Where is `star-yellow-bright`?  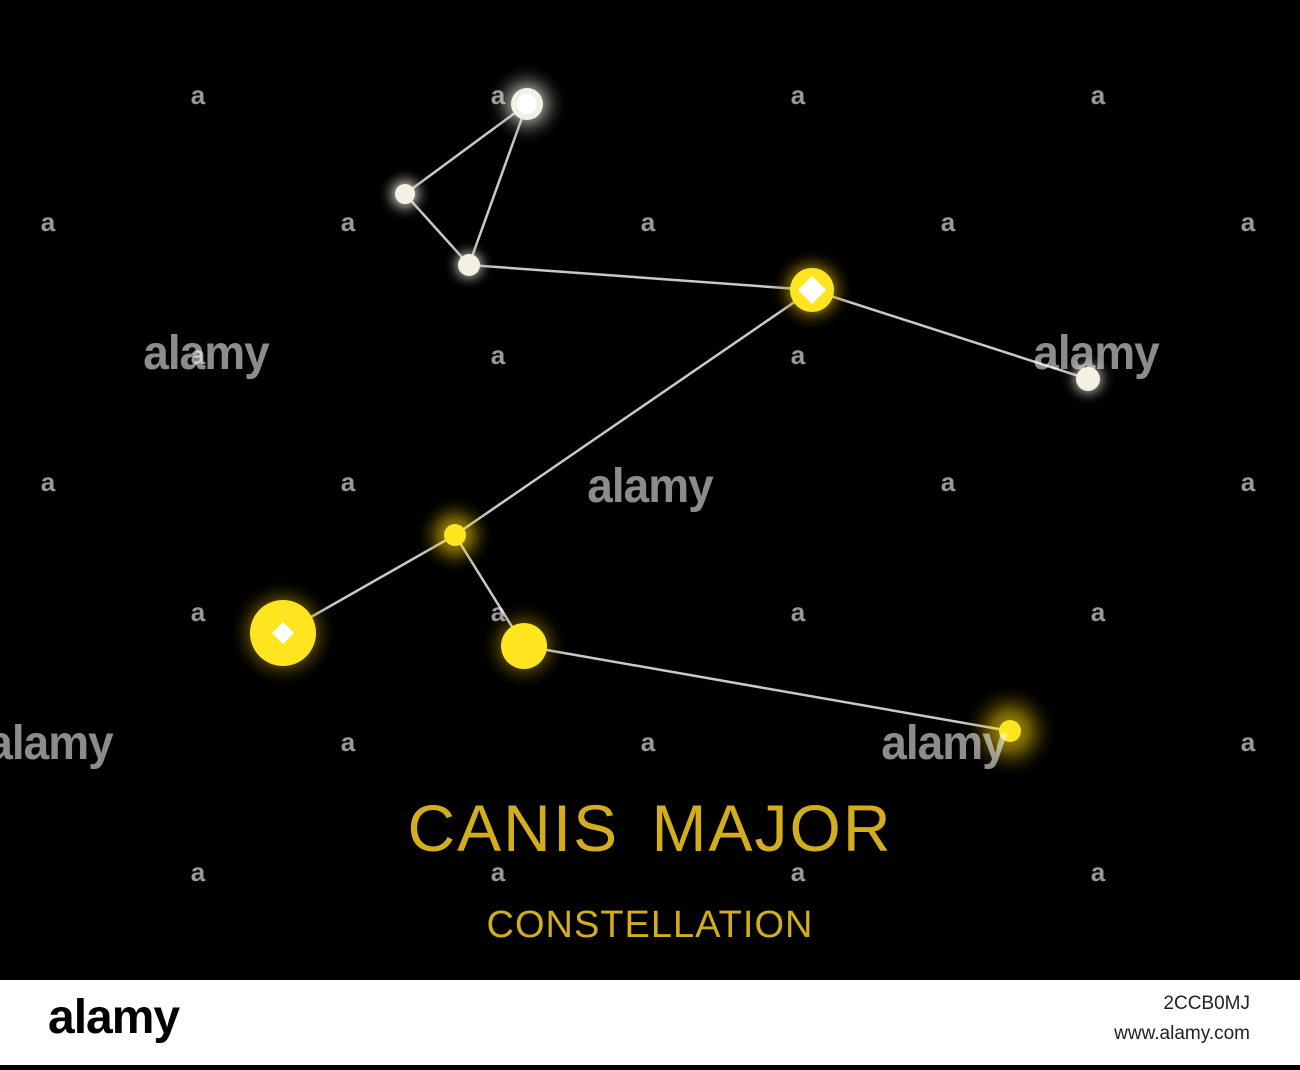
star-yellow-bright is located at coordinates (283, 633).